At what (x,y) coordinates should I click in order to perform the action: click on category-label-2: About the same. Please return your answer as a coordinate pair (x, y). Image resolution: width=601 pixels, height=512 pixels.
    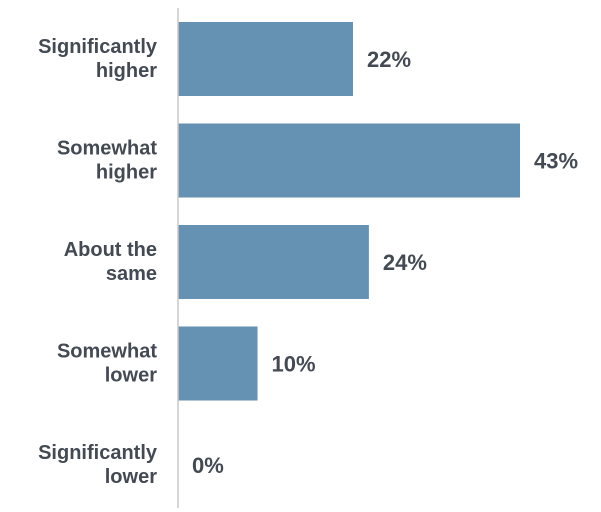
    Looking at the image, I should click on (110, 262).